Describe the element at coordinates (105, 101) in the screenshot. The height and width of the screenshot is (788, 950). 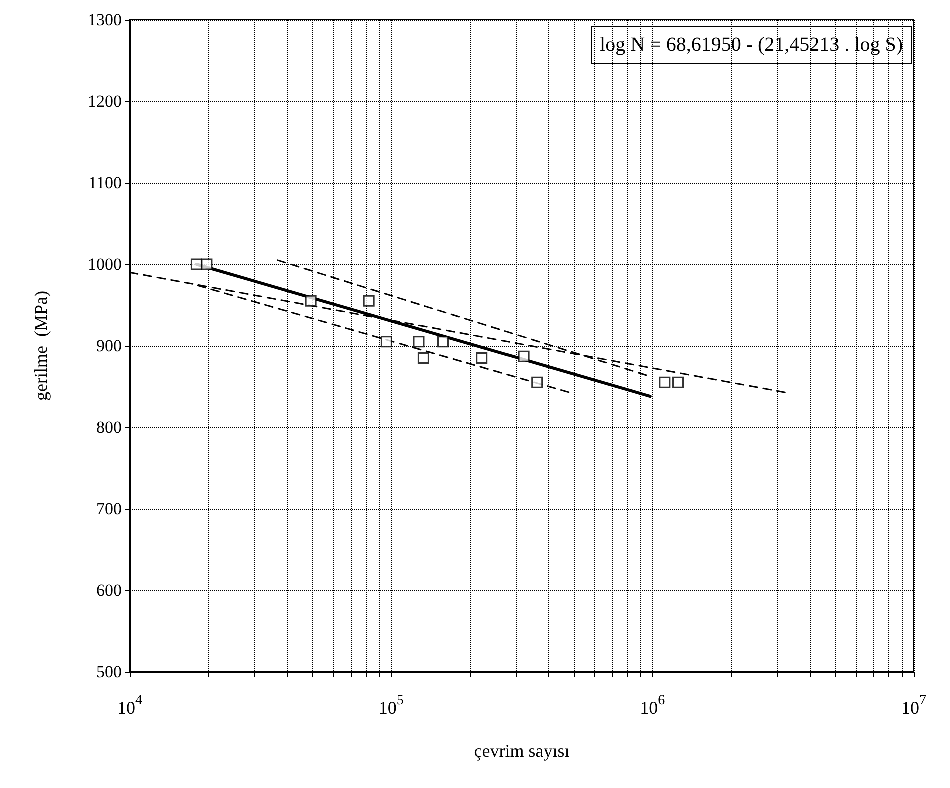
I see `y-tick-label: 1200` at that location.